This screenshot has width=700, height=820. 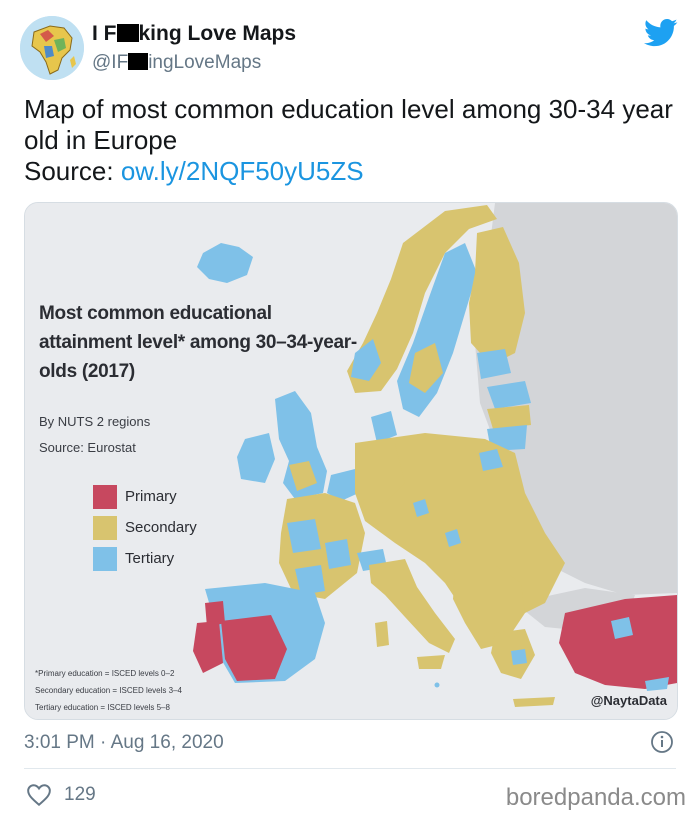 What do you see at coordinates (595, 797) in the screenshot?
I see `watermark: boredpanda.com` at bounding box center [595, 797].